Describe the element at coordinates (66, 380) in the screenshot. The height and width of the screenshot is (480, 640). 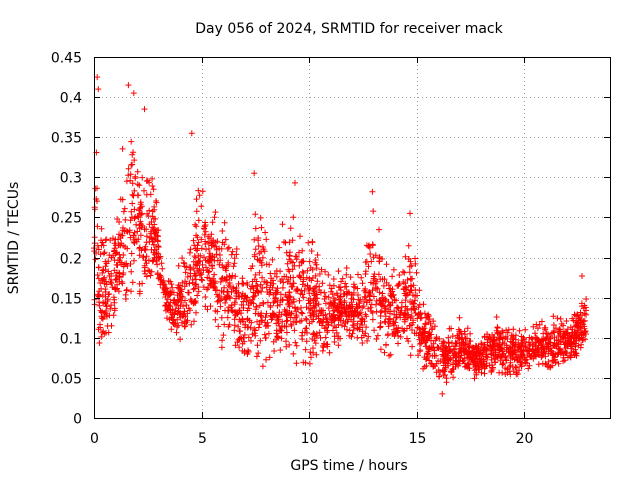
I see `y-tick-label: 0.05` at that location.